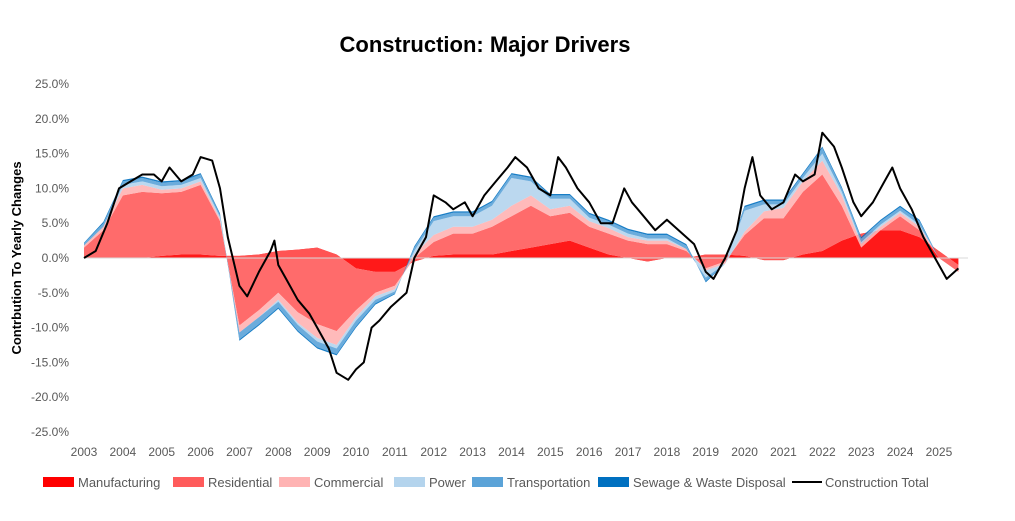 This screenshot has height=521, width=1015. Describe the element at coordinates (900, 452) in the screenshot. I see `x-tick-label: 2024` at that location.